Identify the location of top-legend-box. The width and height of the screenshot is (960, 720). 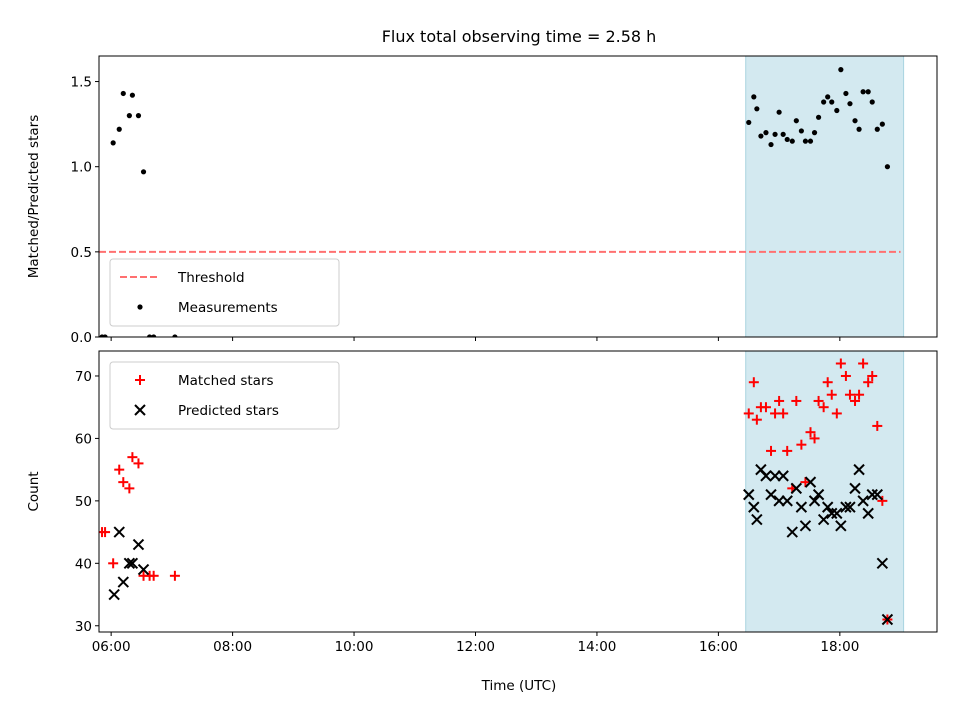
(224, 292).